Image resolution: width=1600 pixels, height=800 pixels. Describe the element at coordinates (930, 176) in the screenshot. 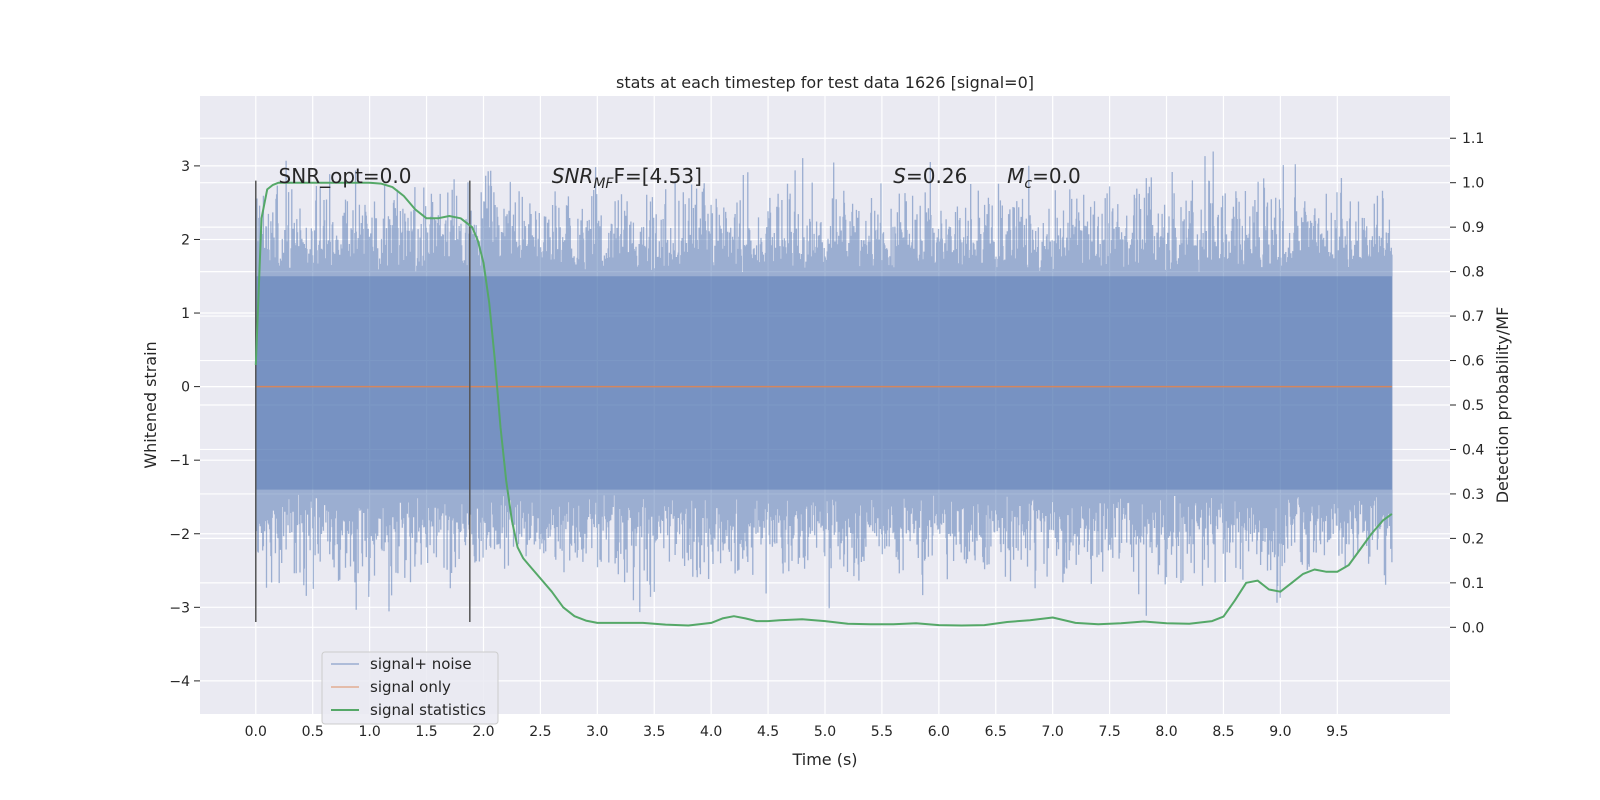

I see `annotation-s: S=0.26` at that location.